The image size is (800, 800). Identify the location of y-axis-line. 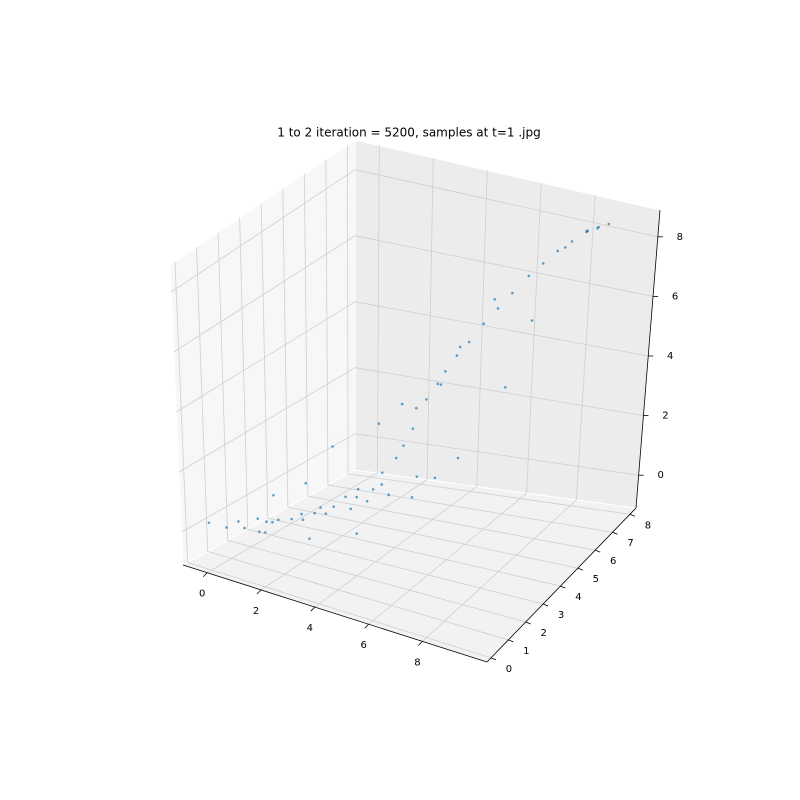
(561, 585).